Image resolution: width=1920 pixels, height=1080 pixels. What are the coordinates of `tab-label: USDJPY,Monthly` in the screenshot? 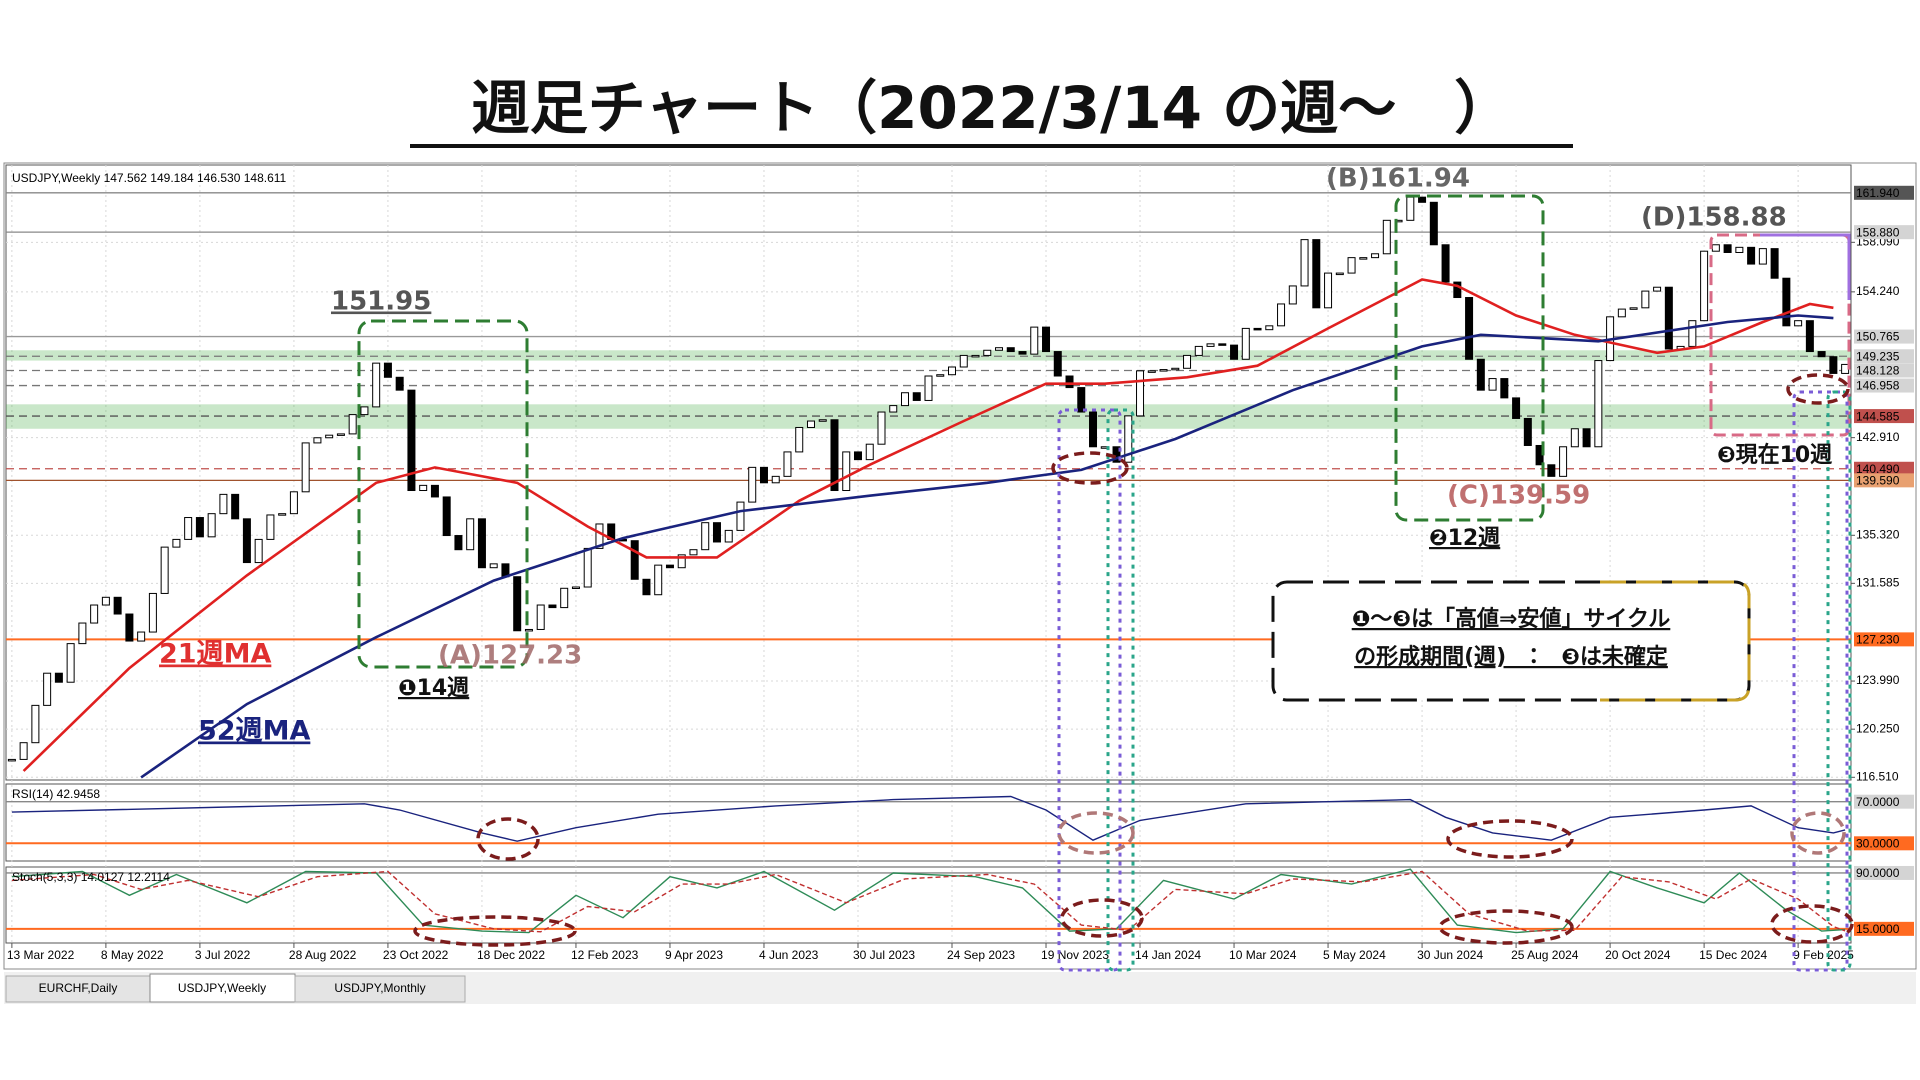 It's located at (379, 988).